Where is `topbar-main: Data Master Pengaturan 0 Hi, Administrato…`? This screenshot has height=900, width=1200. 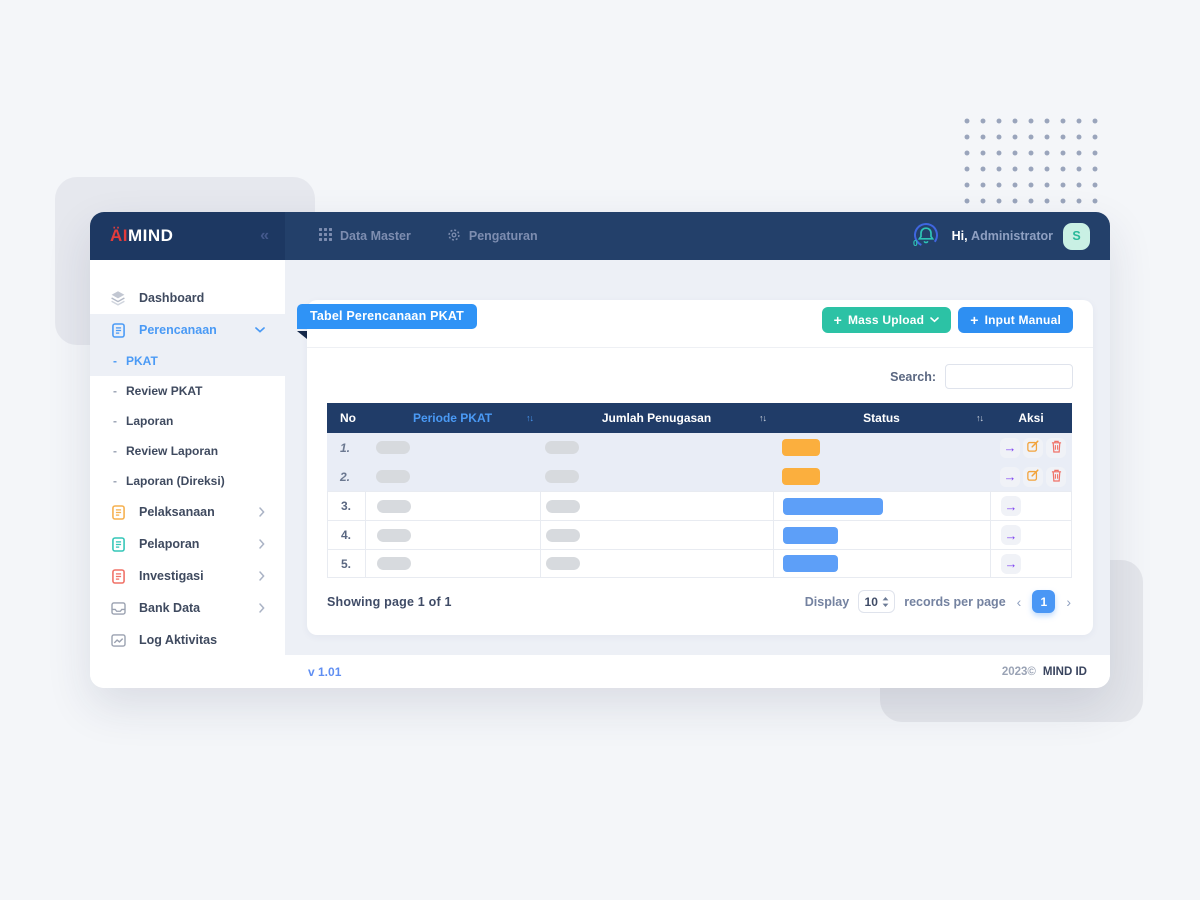
topbar-main: Data Master Pengaturan 0 Hi, Administrato… is located at coordinates (697, 236).